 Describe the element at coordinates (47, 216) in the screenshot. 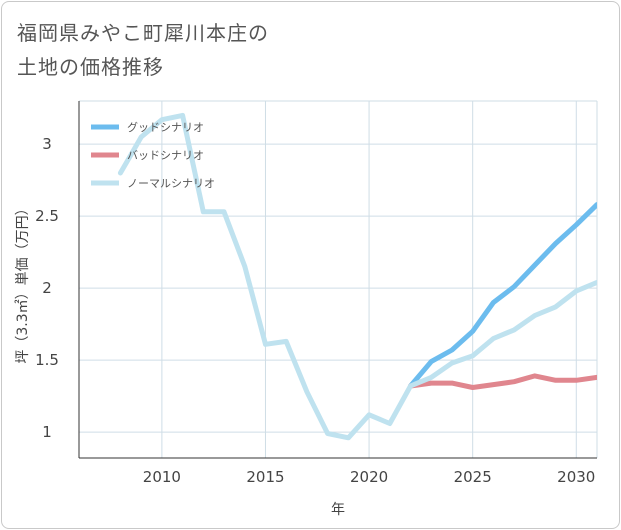

I see `y-tick-label-2.5: 2.5` at that location.